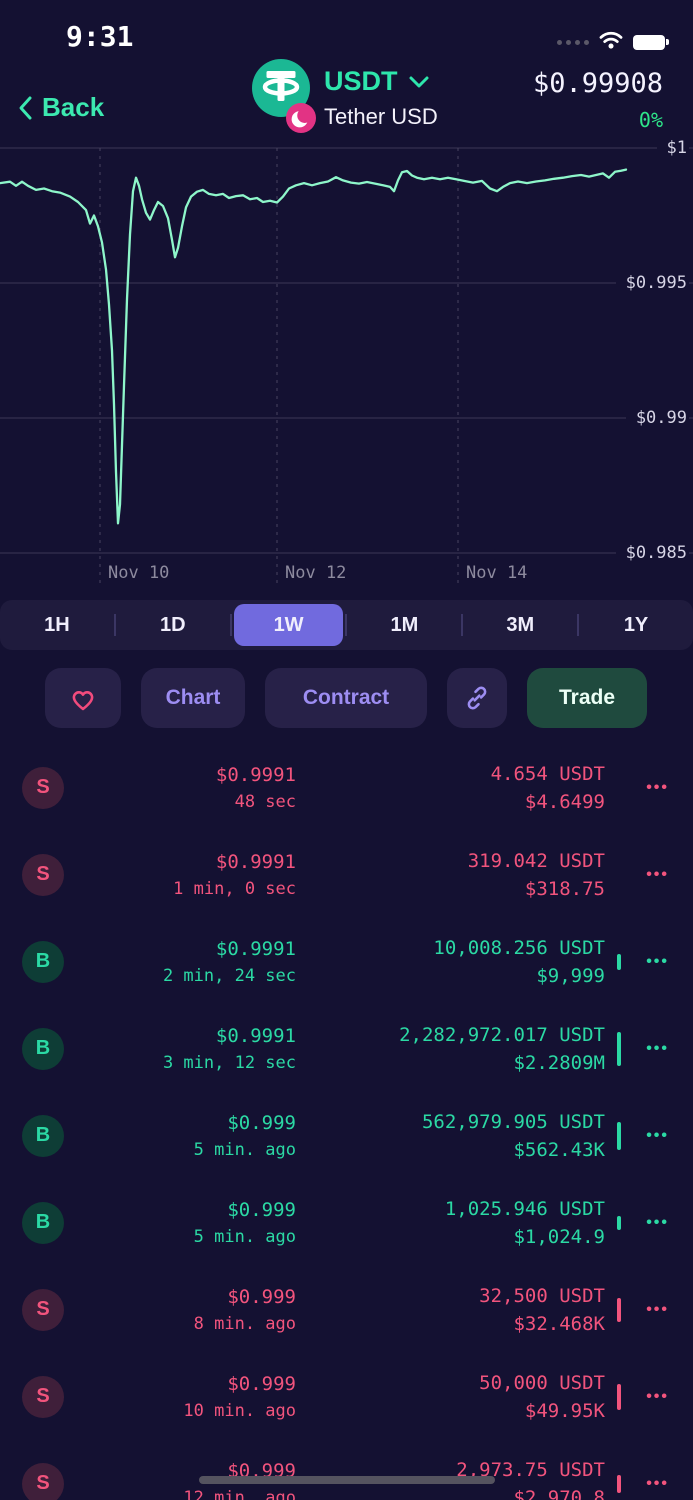 Image resolution: width=693 pixels, height=1500 pixels. Describe the element at coordinates (180, 962) in the screenshot. I see `trade-price-column: $0.9991 2 min, 24 sec` at that location.